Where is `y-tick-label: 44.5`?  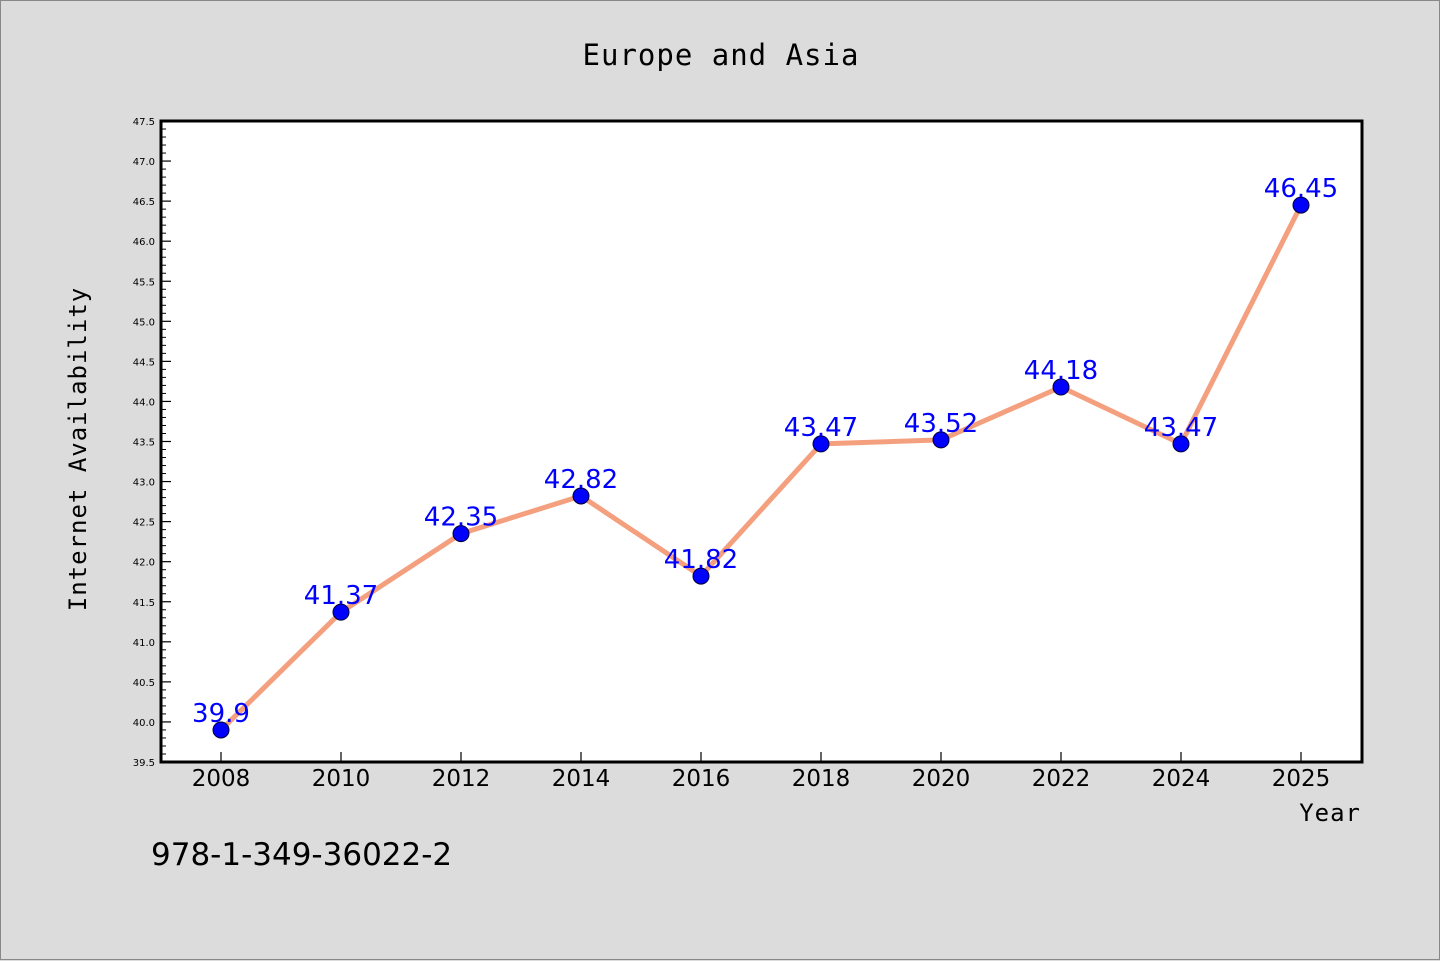 y-tick-label: 44.5 is located at coordinates (144, 362).